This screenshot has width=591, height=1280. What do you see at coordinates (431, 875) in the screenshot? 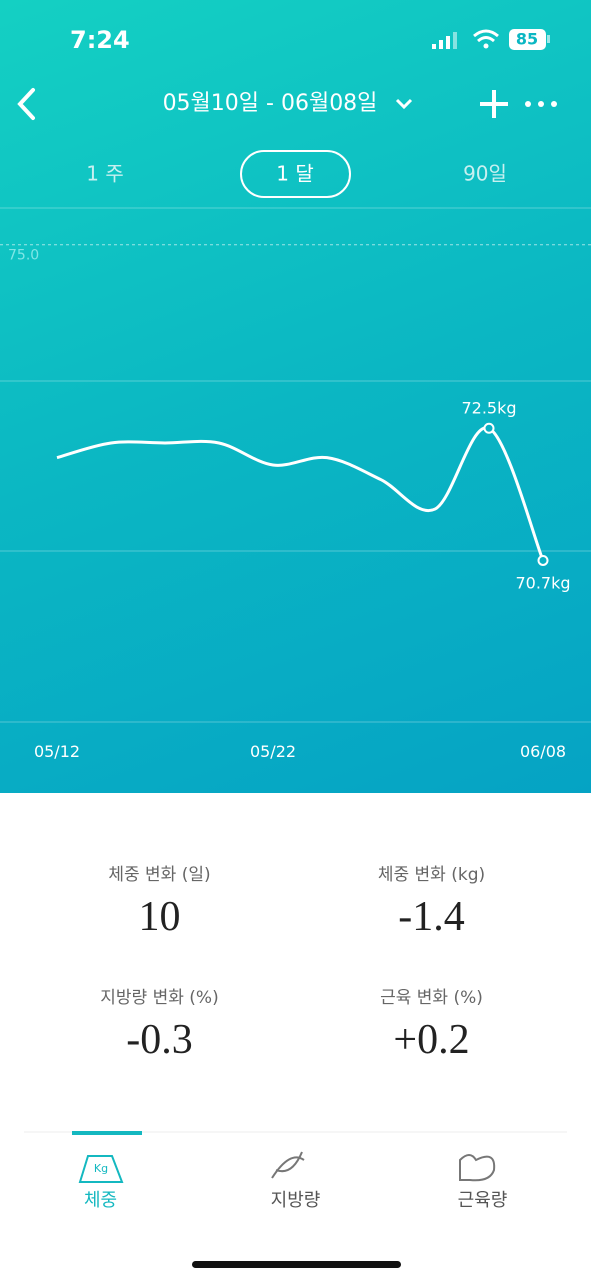
I see `stat-label: 체중 변화 (kg)` at bounding box center [431, 875].